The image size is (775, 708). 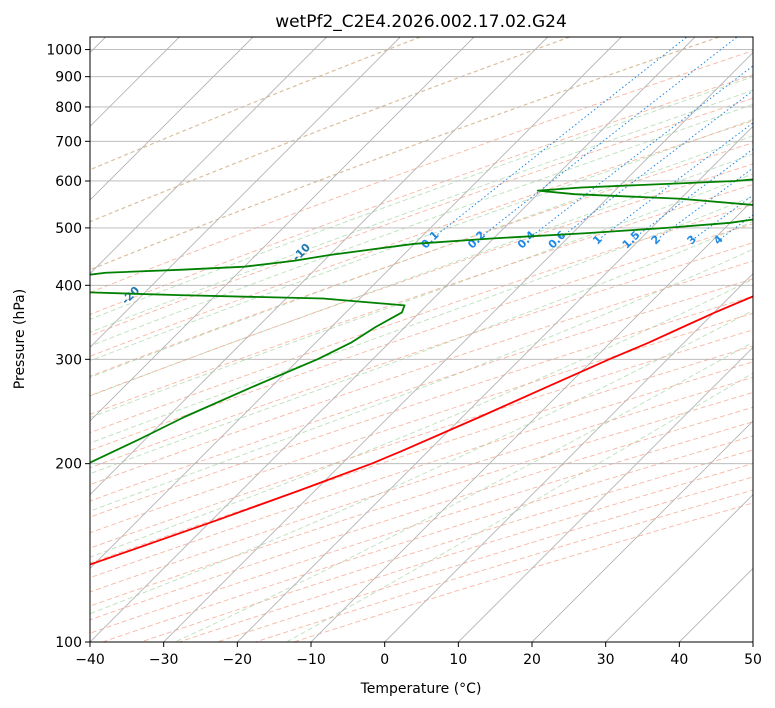 I want to click on x-tick-label: 30, so click(x=606, y=660).